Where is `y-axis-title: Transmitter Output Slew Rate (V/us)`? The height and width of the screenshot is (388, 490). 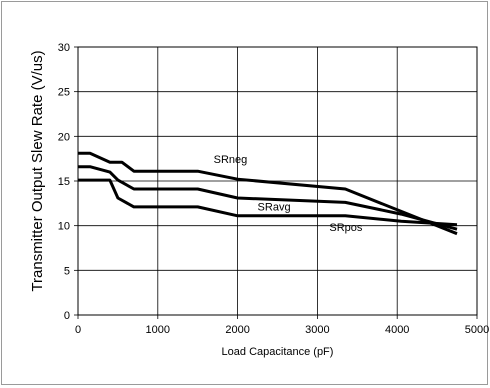 y-axis-title: Transmitter Output Slew Rate (V/us) is located at coordinates (37, 170).